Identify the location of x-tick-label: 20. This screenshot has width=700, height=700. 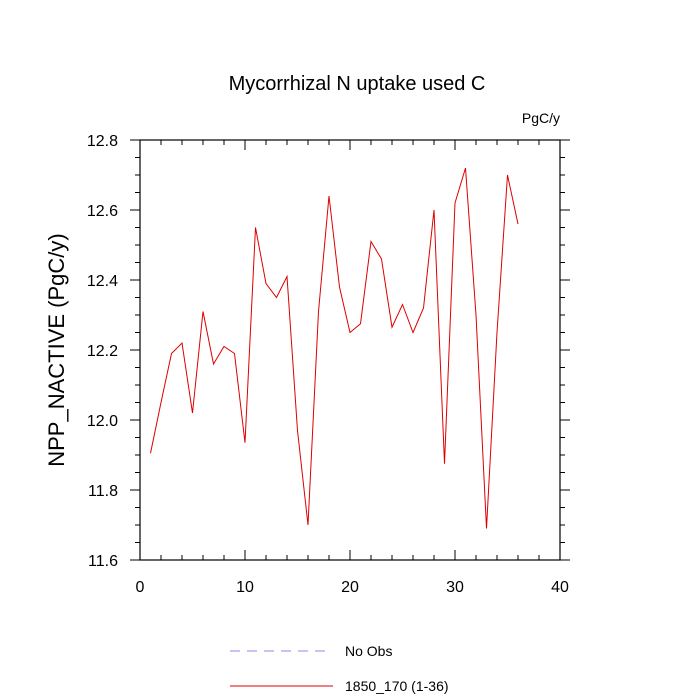
(350, 587).